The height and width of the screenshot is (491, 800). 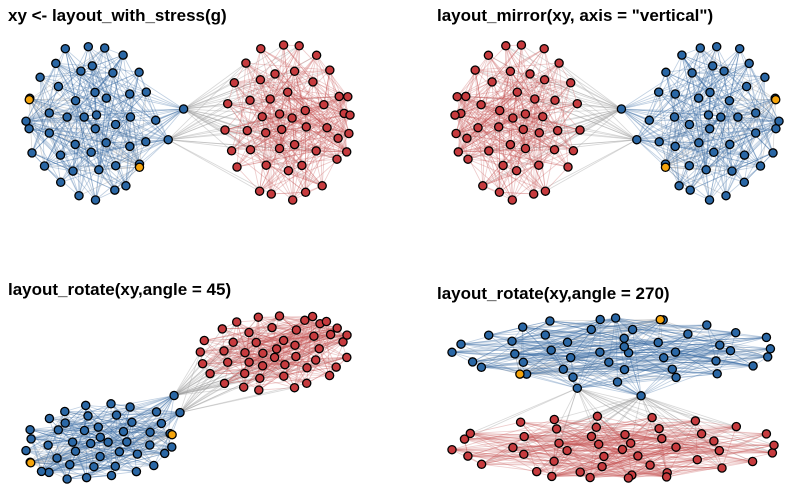 What do you see at coordinates (188, 122) in the screenshot?
I see `node-layer` at bounding box center [188, 122].